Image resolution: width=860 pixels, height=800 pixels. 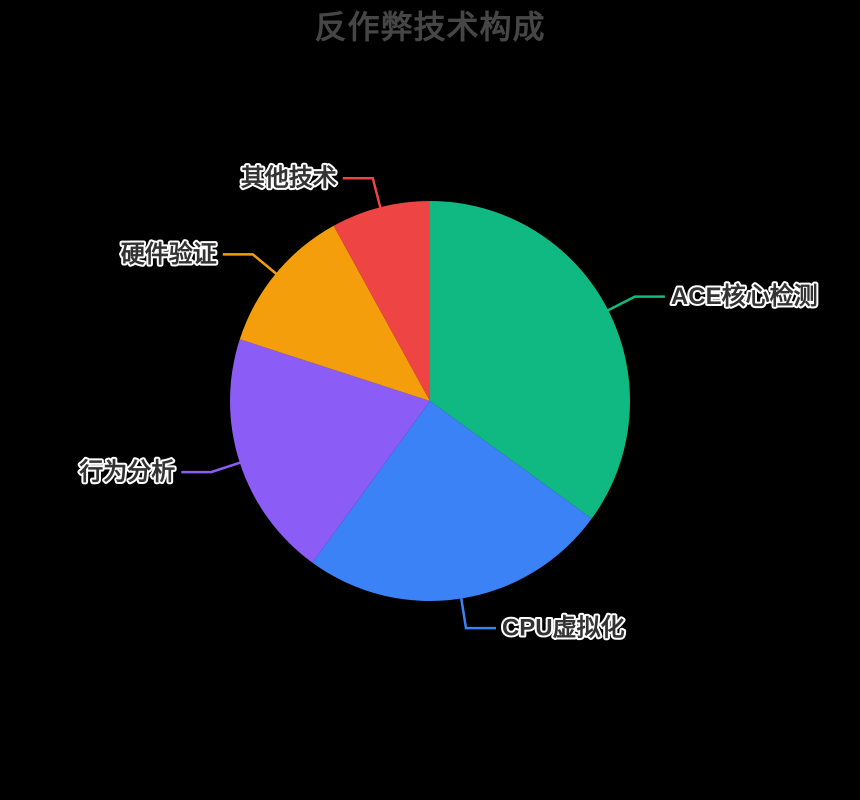 What do you see at coordinates (126, 472) in the screenshot?
I see `pie-slice-label-2: 行为分析` at bounding box center [126, 472].